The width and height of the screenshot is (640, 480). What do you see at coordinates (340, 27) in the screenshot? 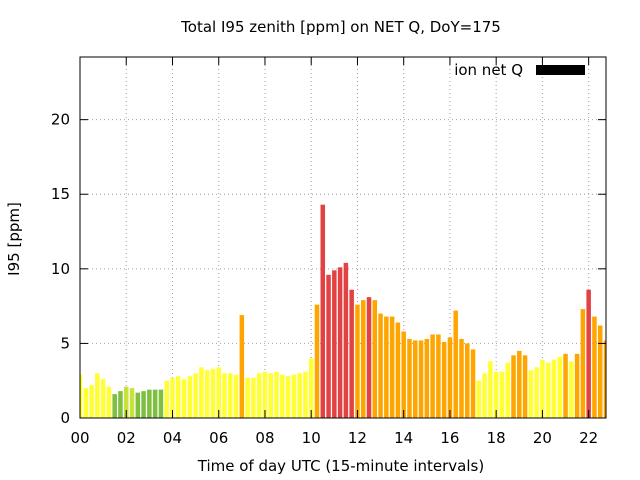
I see `chart-title: Total I95 zenith [ppm] on NET Q, DoY=175` at bounding box center [340, 27].